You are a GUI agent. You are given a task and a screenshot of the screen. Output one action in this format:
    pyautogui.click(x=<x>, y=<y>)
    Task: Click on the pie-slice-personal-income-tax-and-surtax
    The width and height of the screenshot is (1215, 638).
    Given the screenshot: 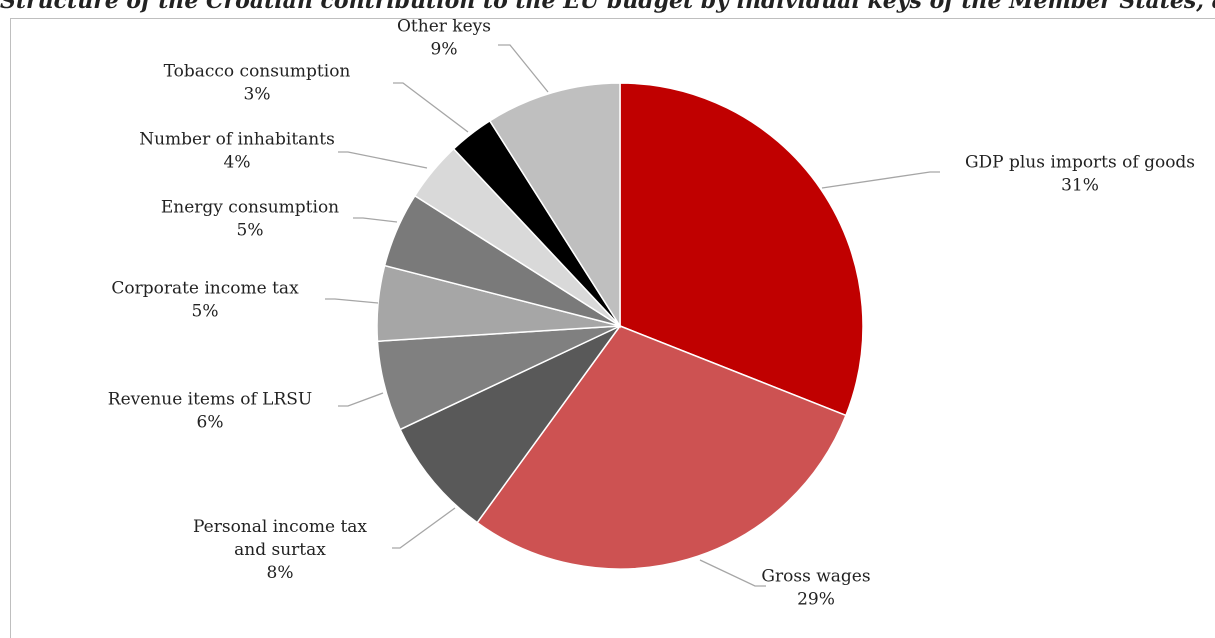 What is the action you would take?
    pyautogui.click(x=510, y=424)
    